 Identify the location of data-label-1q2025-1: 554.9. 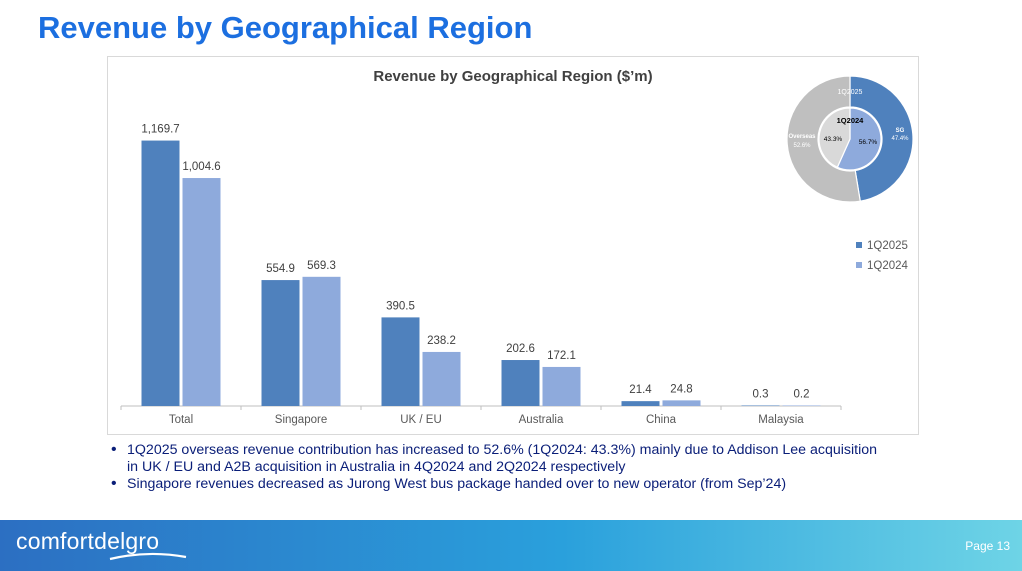
(280, 269).